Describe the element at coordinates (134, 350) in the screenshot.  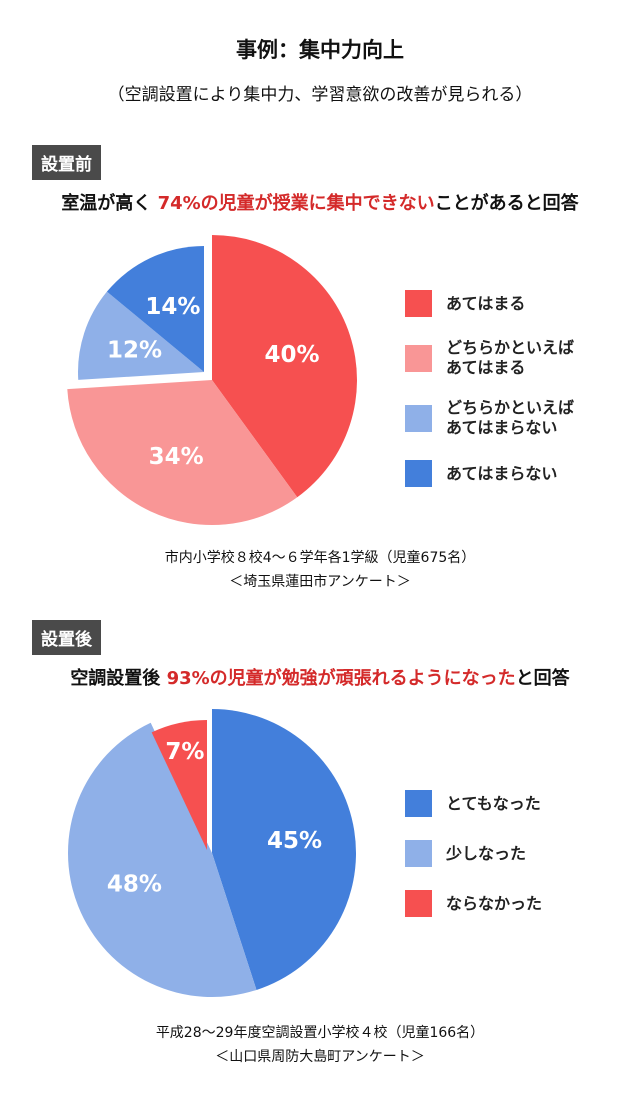
I see `slice-label: 12%` at that location.